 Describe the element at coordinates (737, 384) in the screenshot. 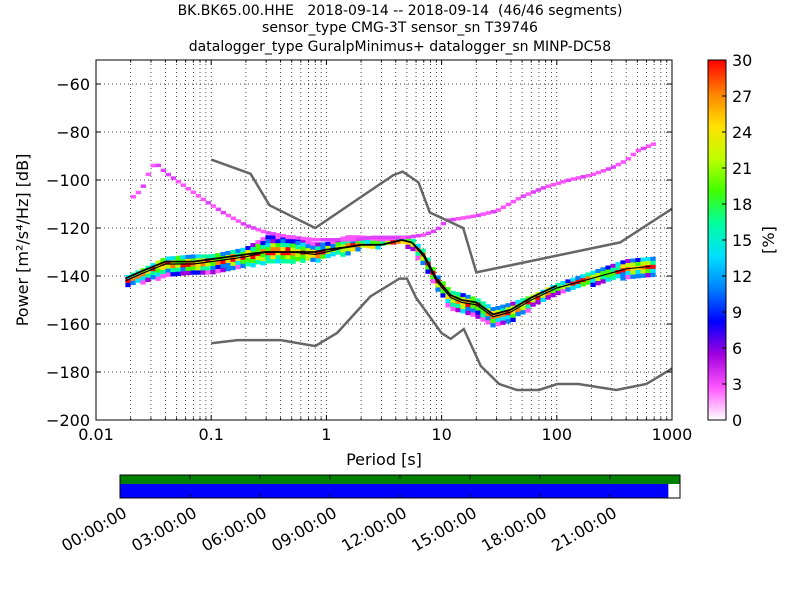

I see `colorbar-tick-label: 3` at that location.